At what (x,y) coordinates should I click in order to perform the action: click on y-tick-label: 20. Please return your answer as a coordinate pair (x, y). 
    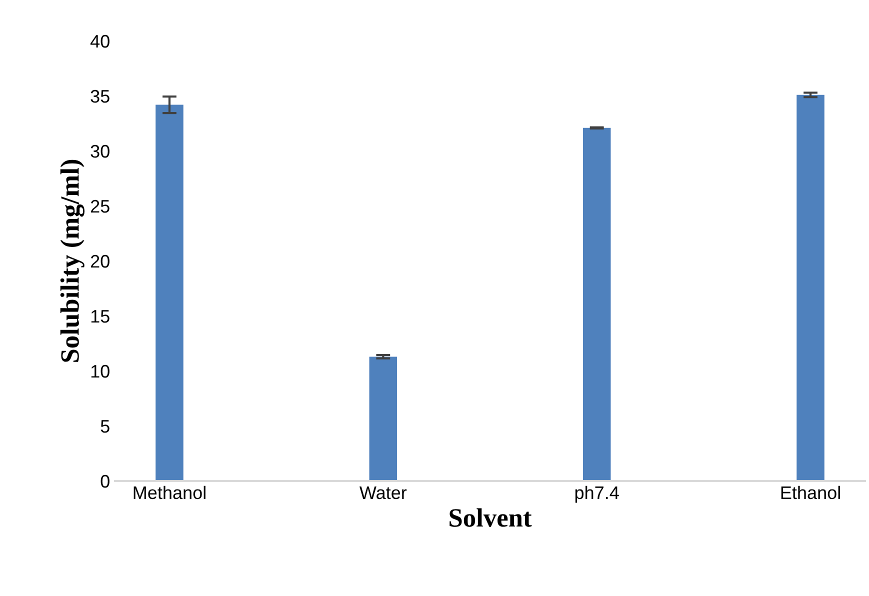
    Looking at the image, I should click on (100, 261).